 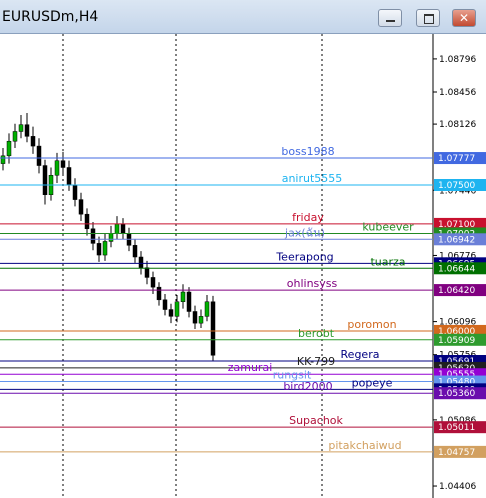 I want to click on level-name: anirut5555, so click(x=312, y=178).